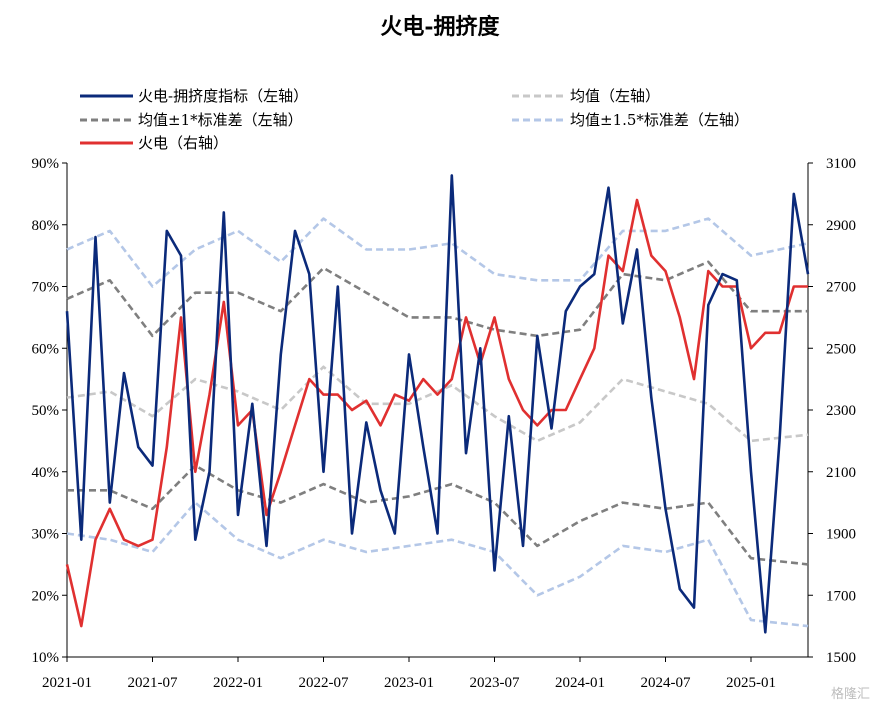  Describe the element at coordinates (615, 96) in the screenshot. I see `legend-label-1: 均值（左轴）` at that location.